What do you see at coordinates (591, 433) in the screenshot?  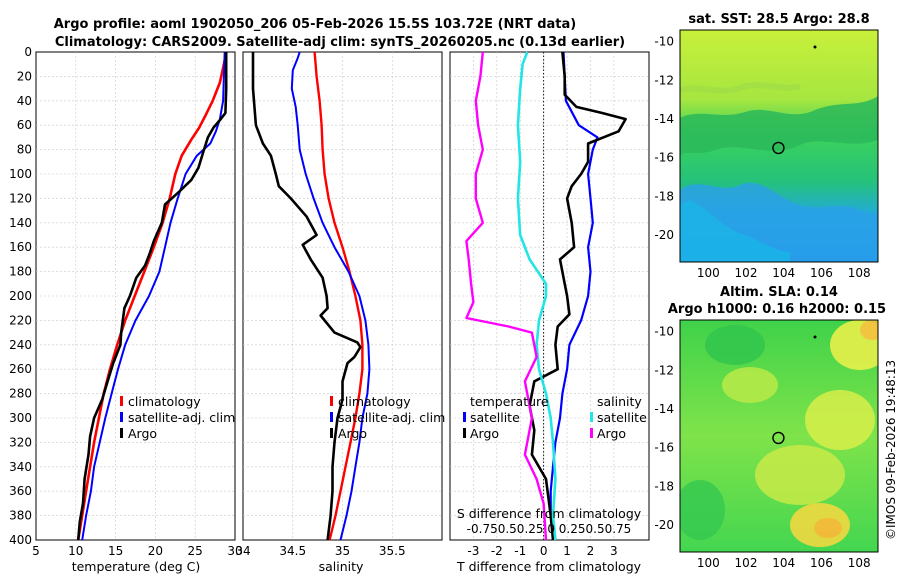 I see `diff-legend-sal-argo-swatch` at bounding box center [591, 433].